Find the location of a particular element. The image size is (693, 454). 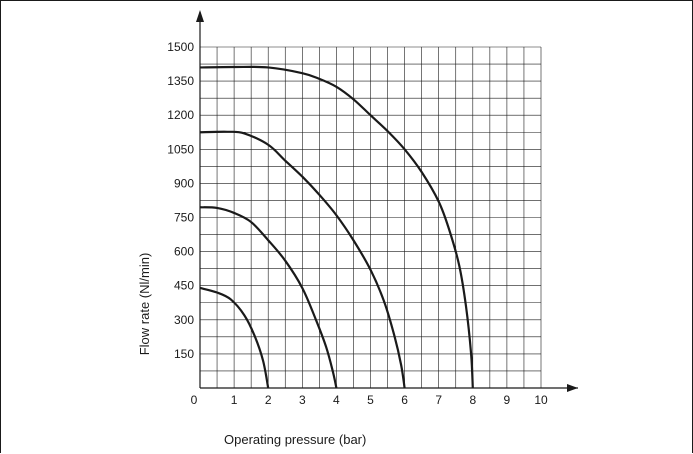

y-tick-label: 150 is located at coordinates (184, 354).